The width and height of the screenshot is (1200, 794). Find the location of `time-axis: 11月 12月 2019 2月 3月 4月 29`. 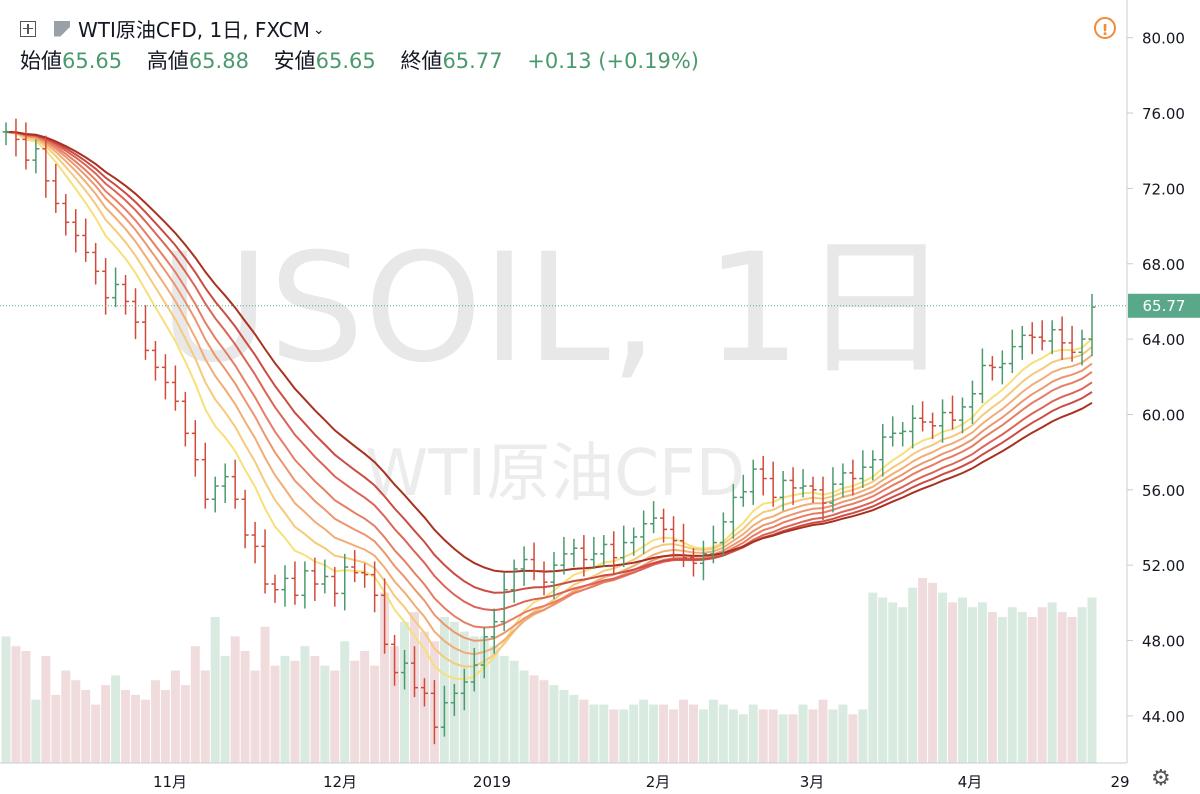

time-axis: 11月 12月 2019 2月 3月 4月 29 is located at coordinates (641, 782).